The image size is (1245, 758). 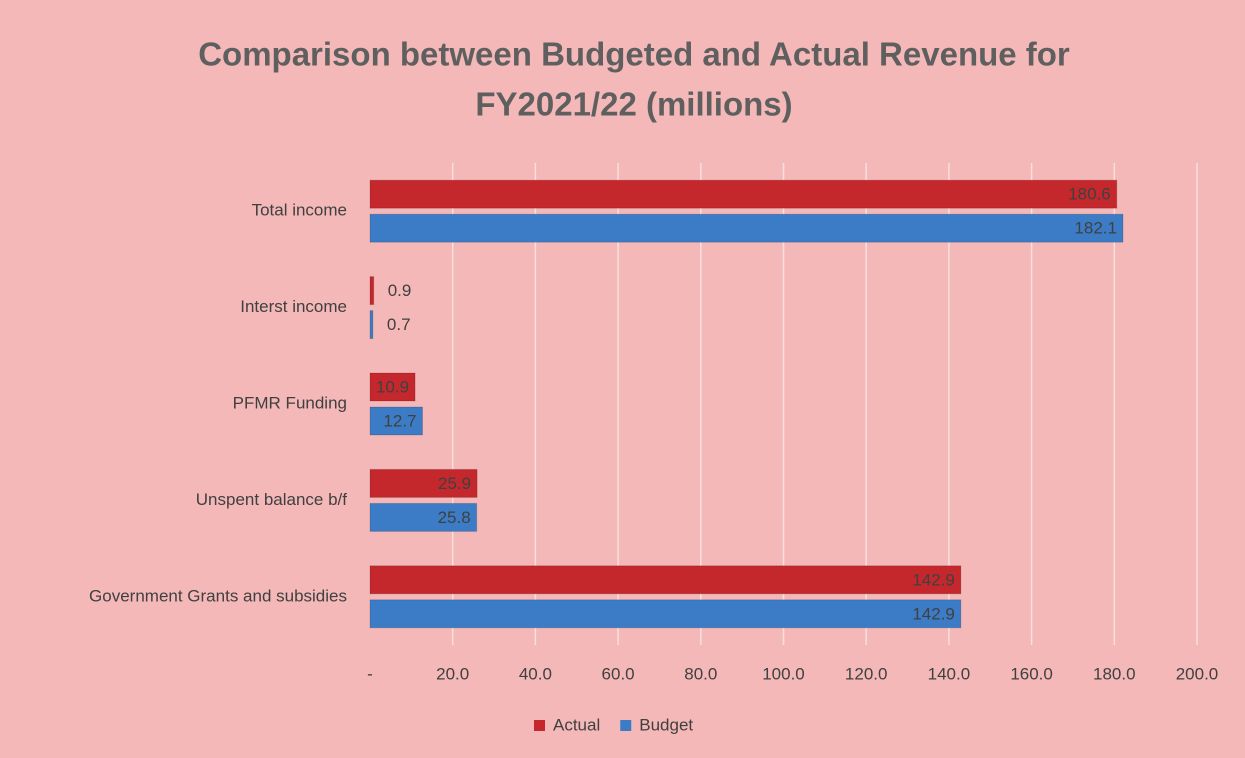 I want to click on y-tick-label: Government Grants and subsidies, so click(x=218, y=595).